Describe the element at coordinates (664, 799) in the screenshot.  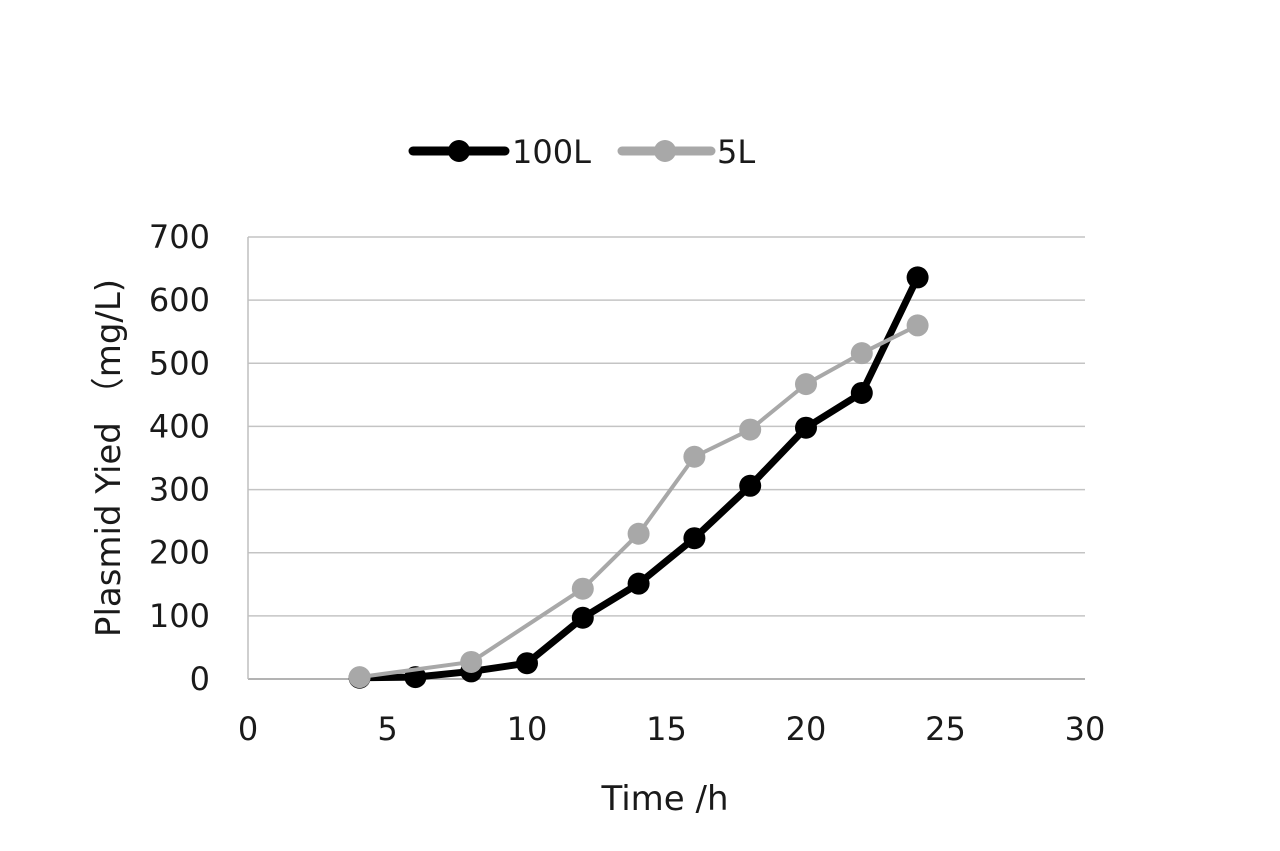
I see `x-axis-title: Time /h` at that location.